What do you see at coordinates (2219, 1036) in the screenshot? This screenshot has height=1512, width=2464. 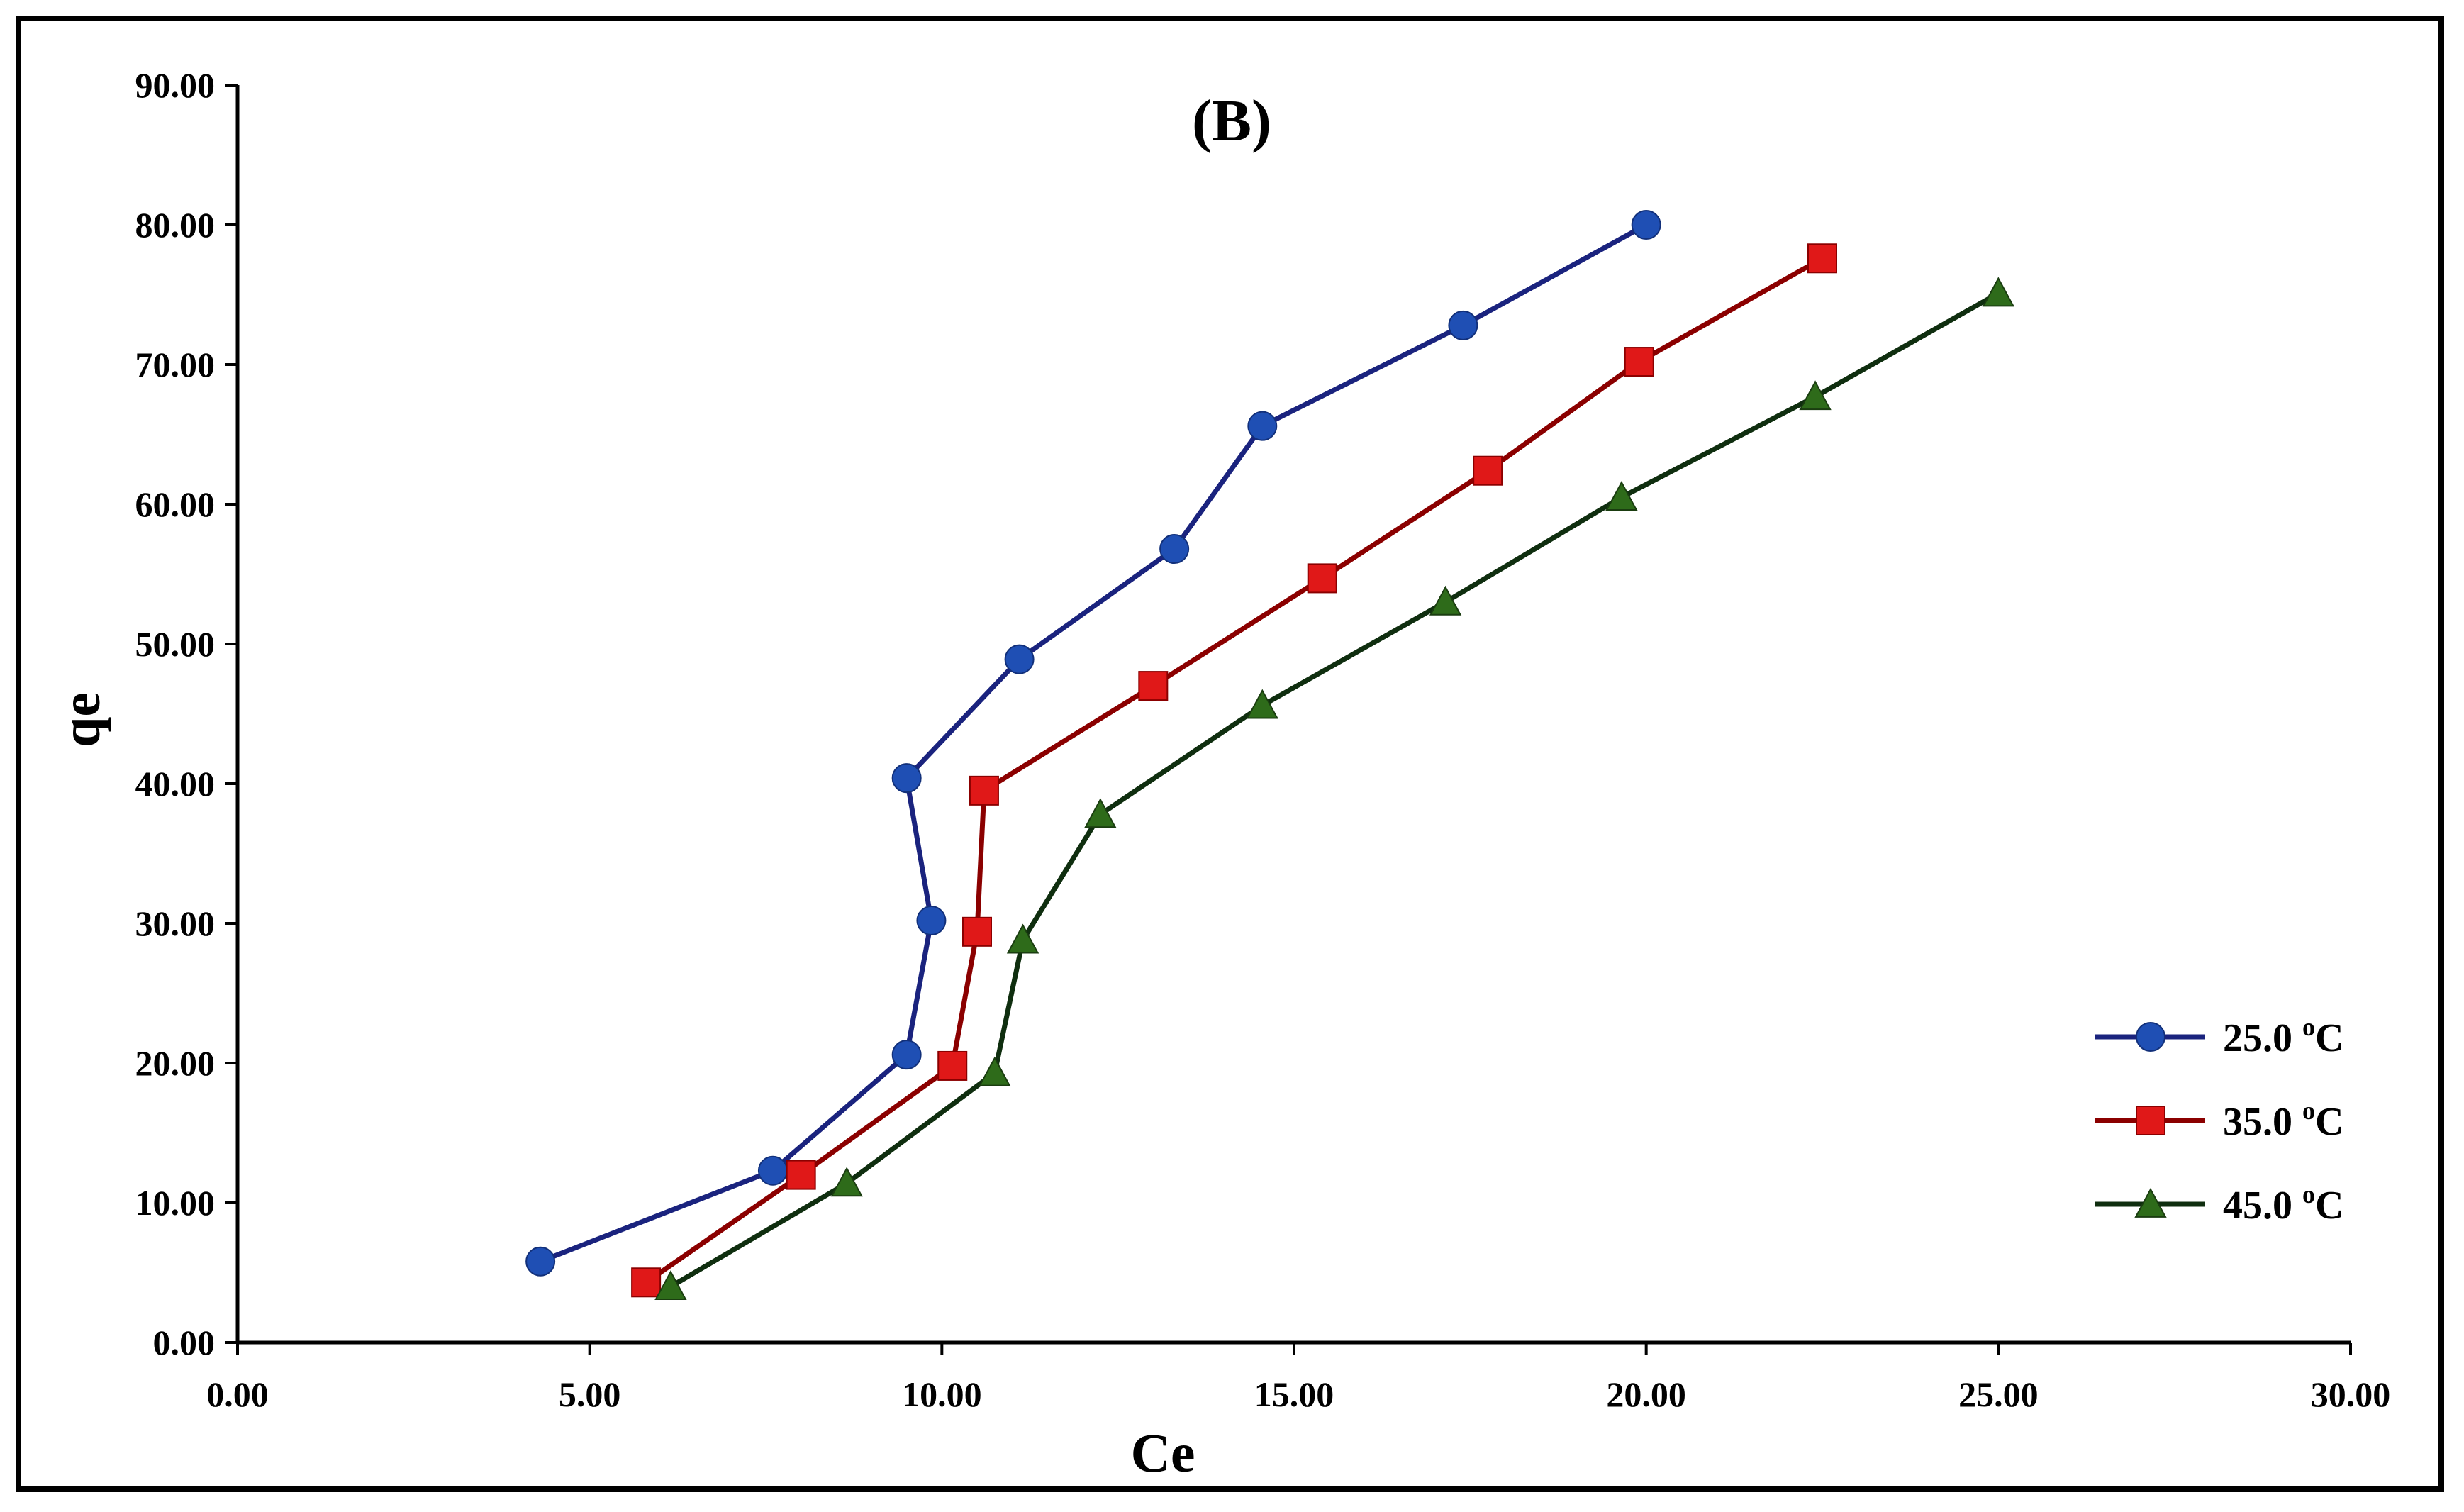 I see `legend-item-1: 25.0 oC` at bounding box center [2219, 1036].